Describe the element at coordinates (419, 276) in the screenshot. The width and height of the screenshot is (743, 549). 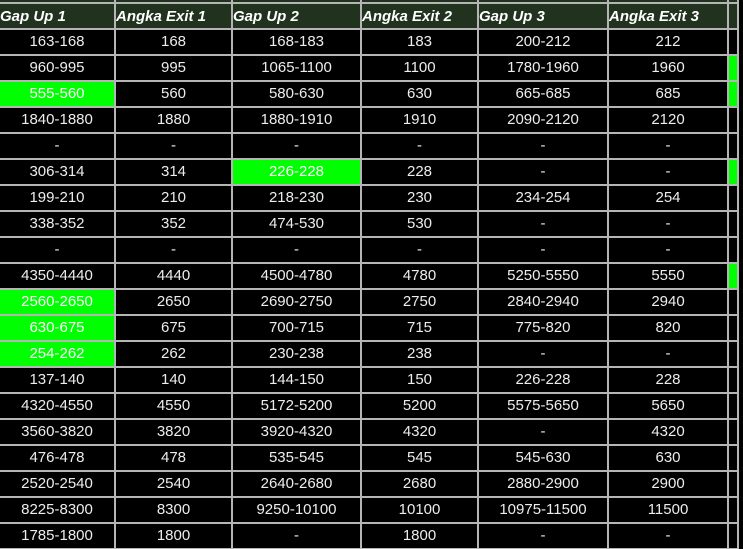
I see `cell-r10-c4: 4780` at that location.